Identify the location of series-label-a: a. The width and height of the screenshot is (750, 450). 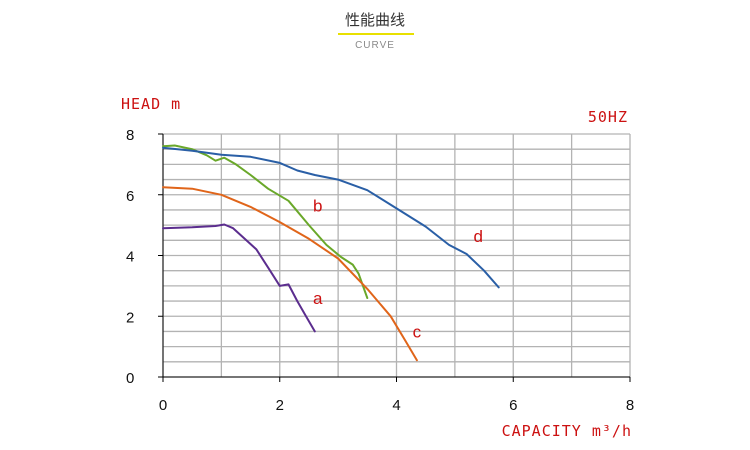
(318, 298).